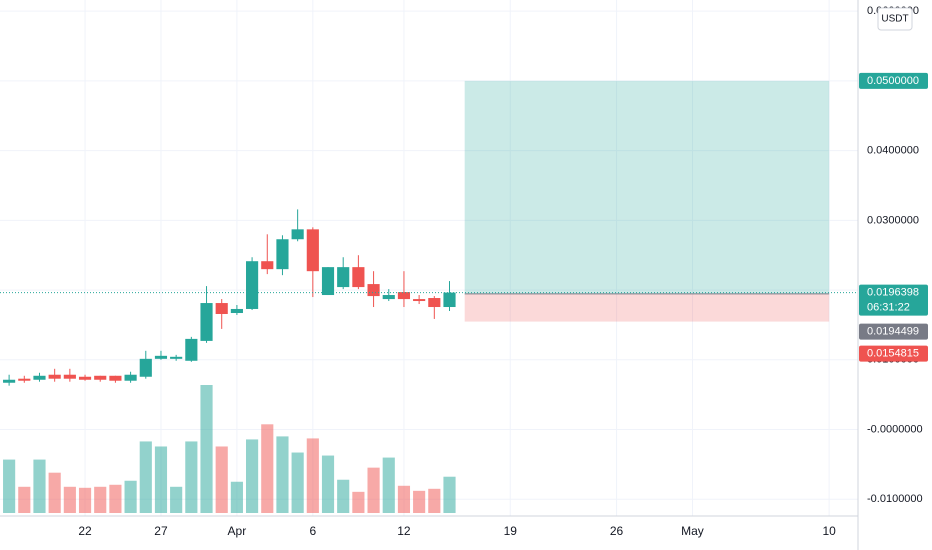  Describe the element at coordinates (312, 531) in the screenshot. I see `x-tick-label: 6` at that location.